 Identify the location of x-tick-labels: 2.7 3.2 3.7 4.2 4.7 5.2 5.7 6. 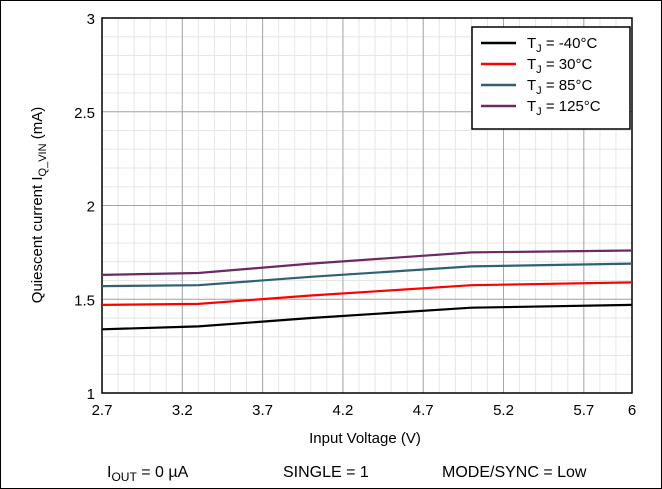
(364, 410).